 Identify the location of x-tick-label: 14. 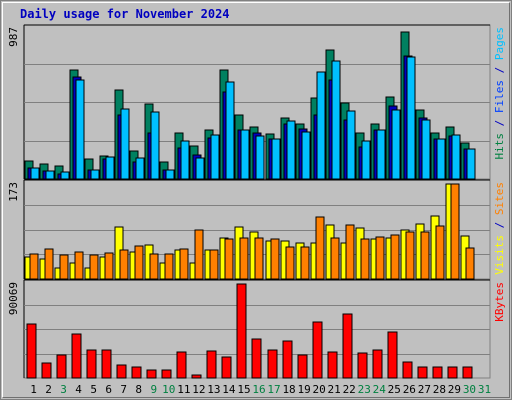
(229, 389).